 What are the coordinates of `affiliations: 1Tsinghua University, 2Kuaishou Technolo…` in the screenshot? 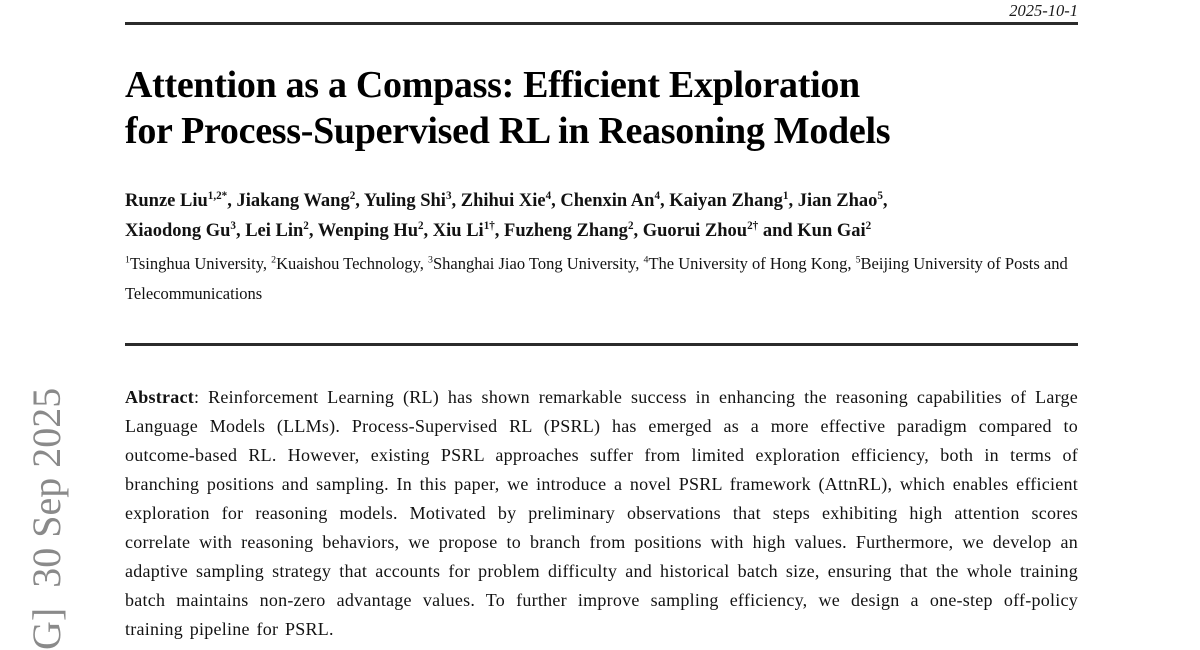 It's located at (596, 278).